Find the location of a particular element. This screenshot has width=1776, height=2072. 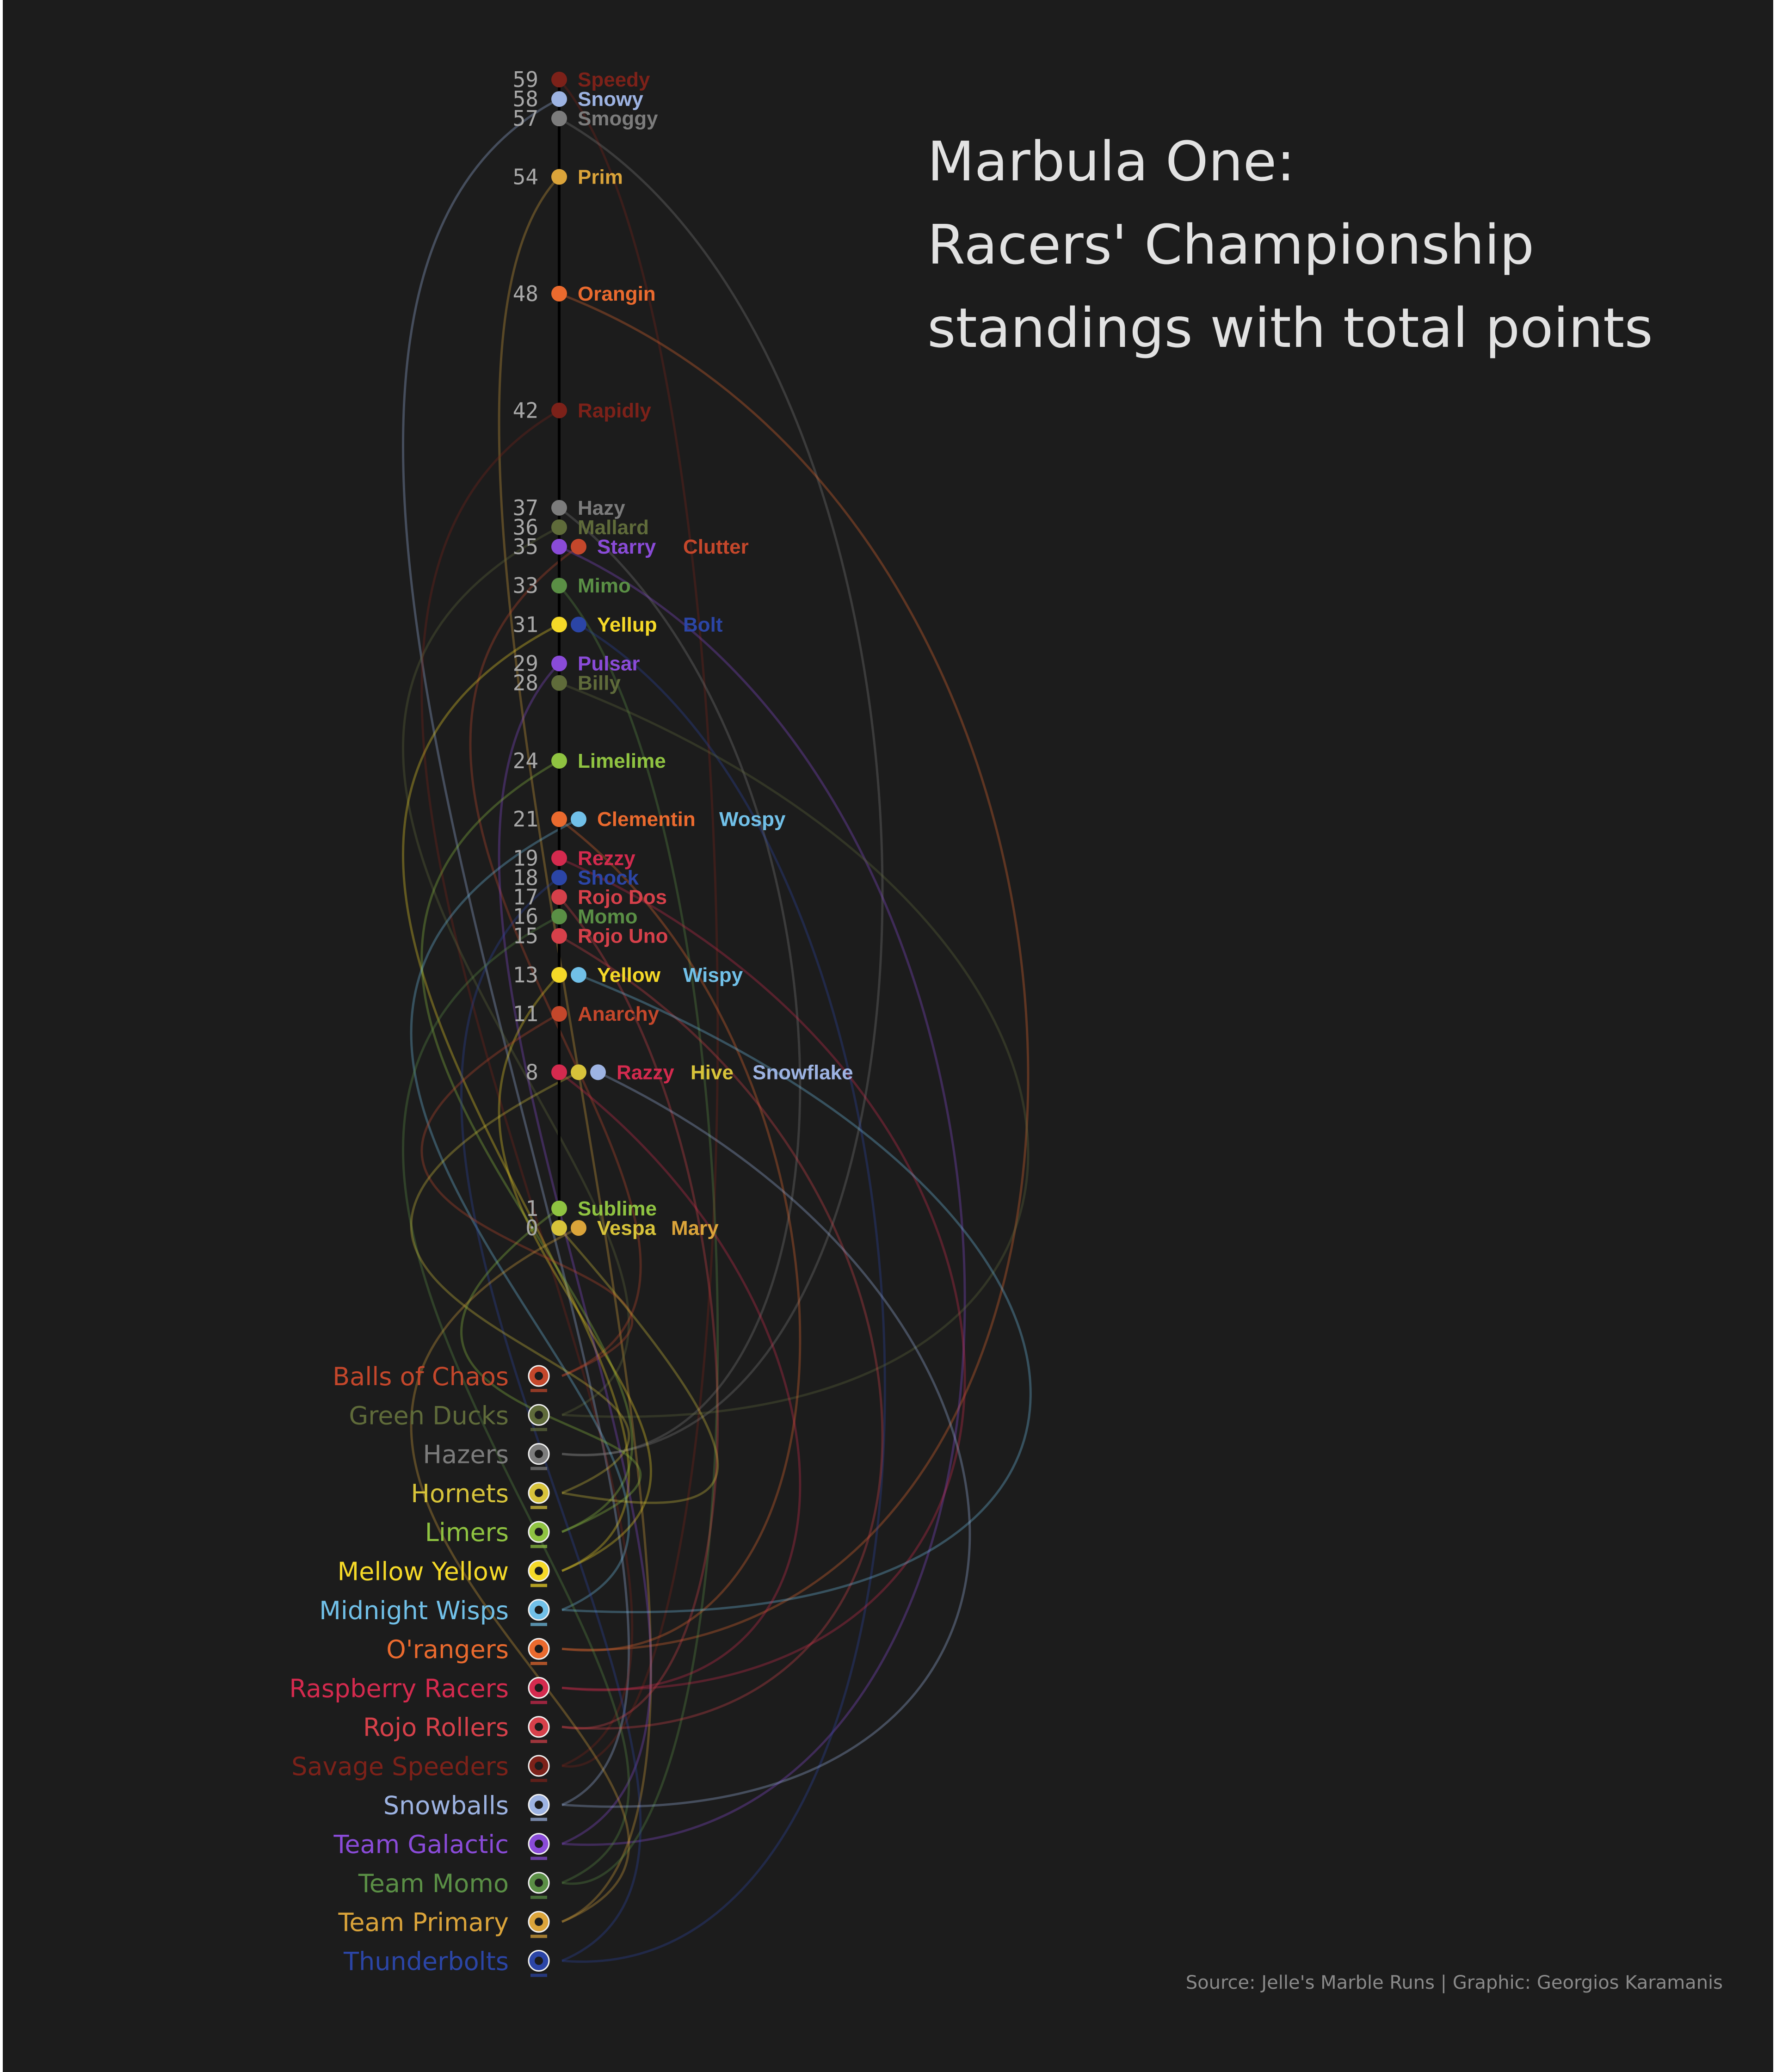

racer-label-starry: Starry is located at coordinates (626, 547).